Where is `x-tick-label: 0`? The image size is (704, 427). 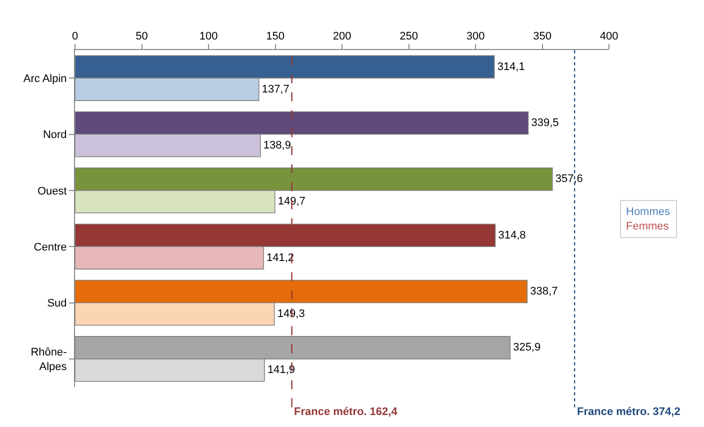
x-tick-label: 0 is located at coordinates (75, 36).